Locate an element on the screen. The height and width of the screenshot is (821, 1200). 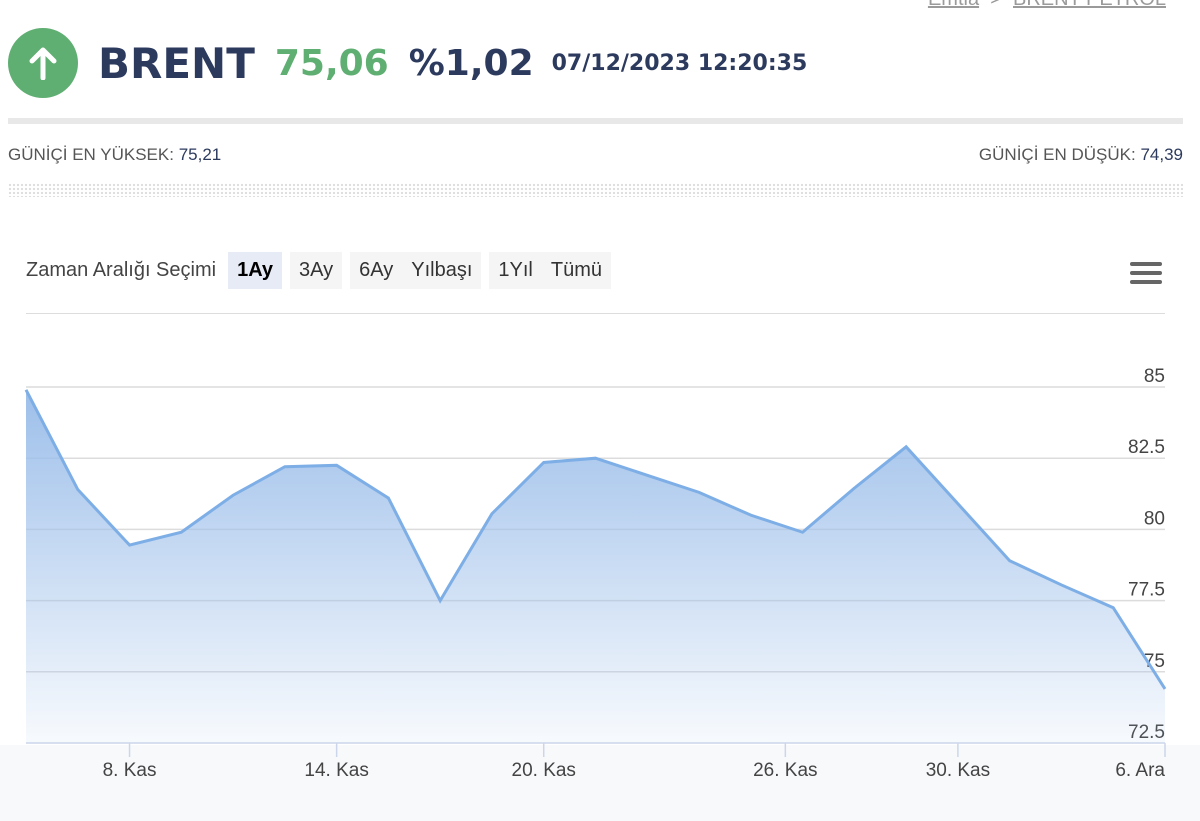
intraday-low: GÜNİÇİ EN DÜŞÜK: 74,39 is located at coordinates (1081, 155).